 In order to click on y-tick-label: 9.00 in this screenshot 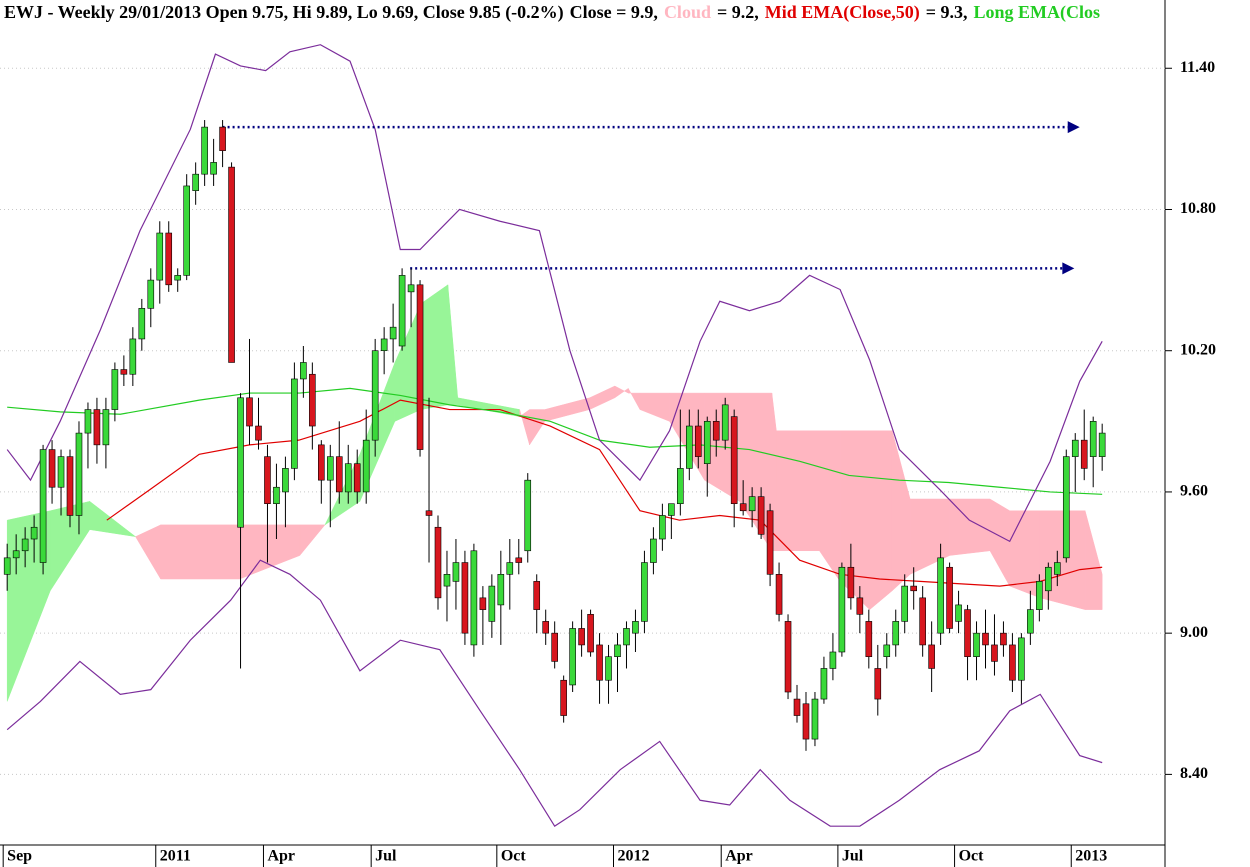, I will do `click(1194, 632)`.